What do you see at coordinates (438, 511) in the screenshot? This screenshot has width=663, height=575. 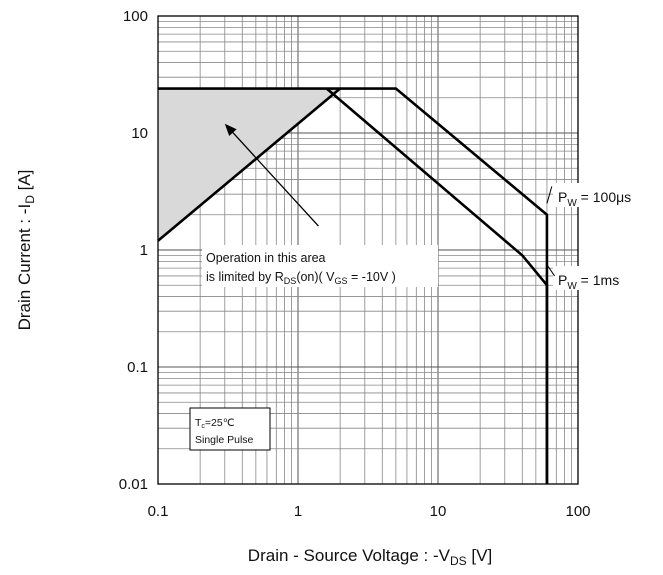 I see `x-tick-label: 10` at bounding box center [438, 511].